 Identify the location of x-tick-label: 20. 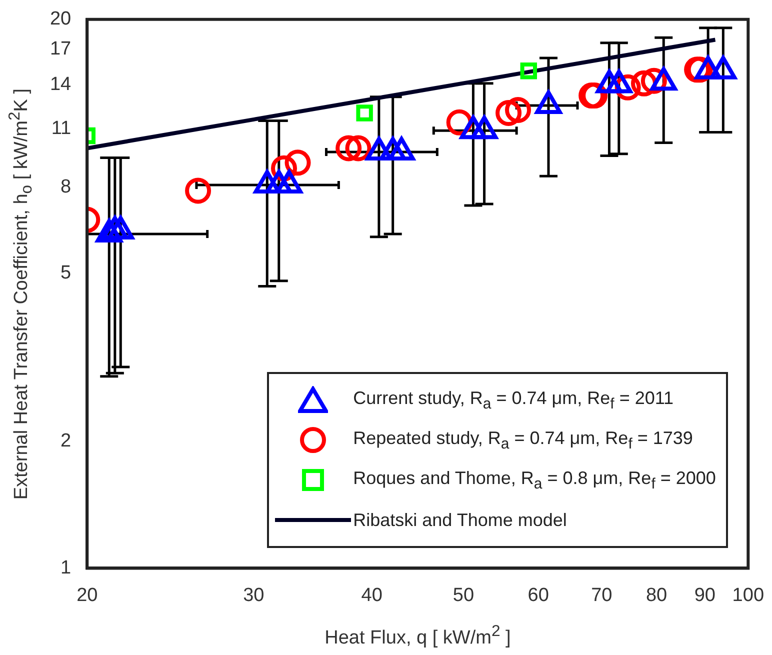
(87, 595).